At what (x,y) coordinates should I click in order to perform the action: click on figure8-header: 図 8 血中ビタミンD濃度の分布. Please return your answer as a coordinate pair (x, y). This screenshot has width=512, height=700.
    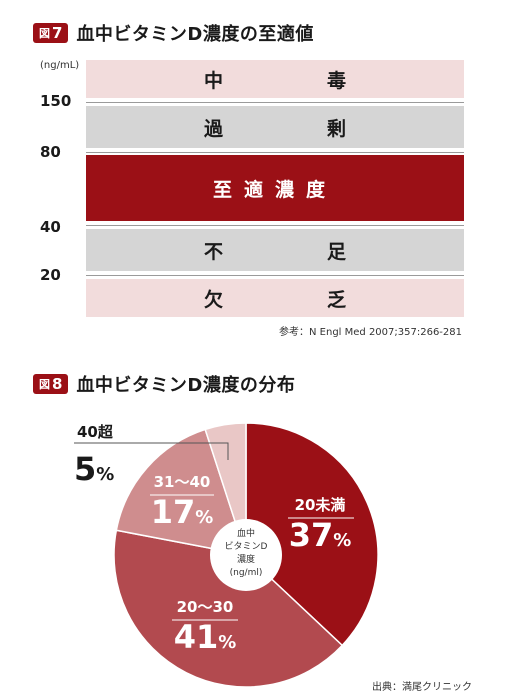
    Looking at the image, I should click on (164, 384).